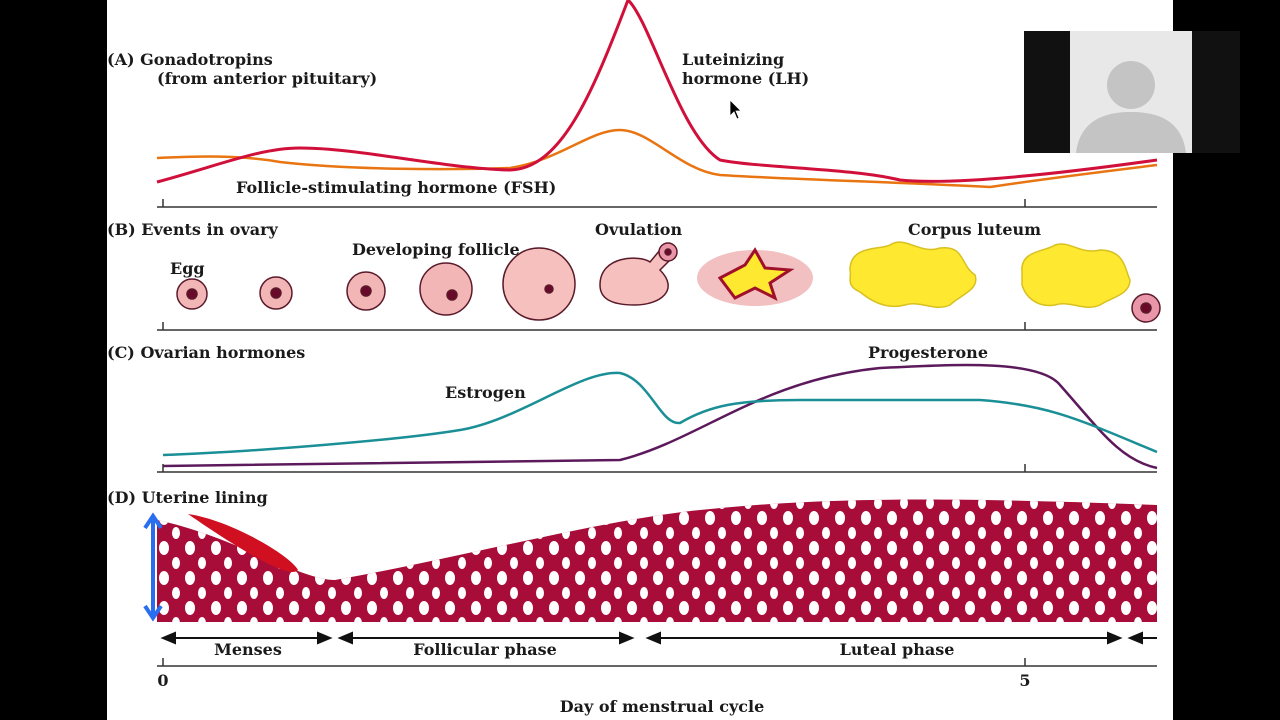 Image resolution: width=1280 pixels, height=720 pixels. What do you see at coordinates (187, 497) in the screenshot?
I see `panel-label: (D) Uterine lining` at bounding box center [187, 497].